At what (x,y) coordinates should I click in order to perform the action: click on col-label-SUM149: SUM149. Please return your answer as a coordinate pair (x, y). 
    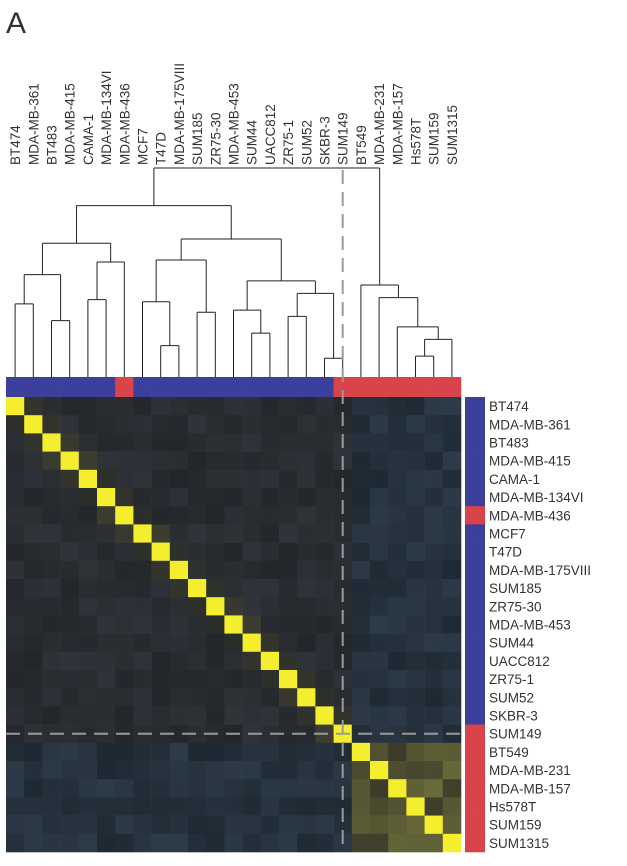
    Looking at the image, I should click on (343, 138).